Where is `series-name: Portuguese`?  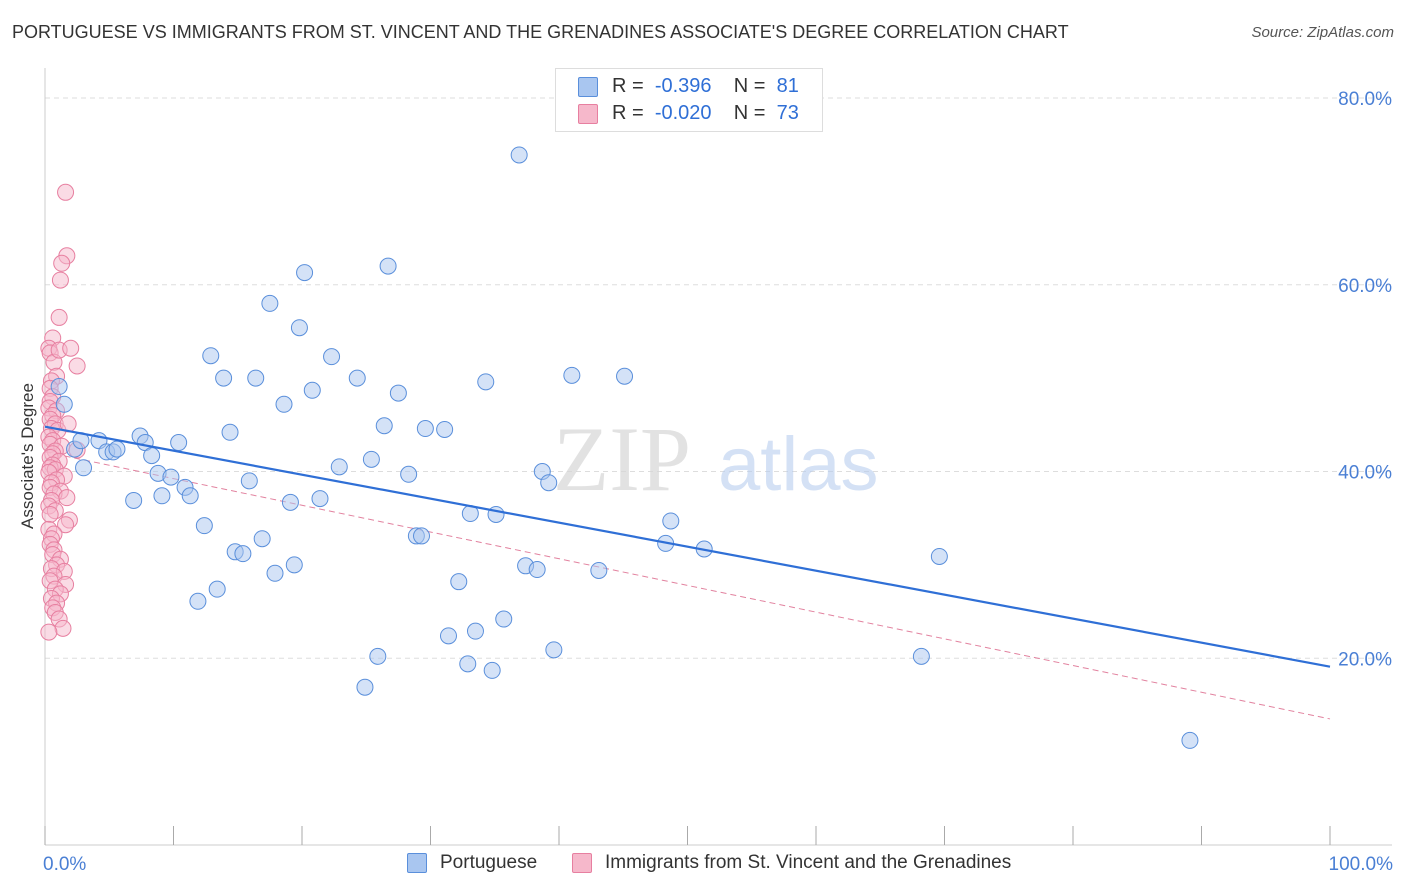
series-name: Portuguese is located at coordinates (489, 862).